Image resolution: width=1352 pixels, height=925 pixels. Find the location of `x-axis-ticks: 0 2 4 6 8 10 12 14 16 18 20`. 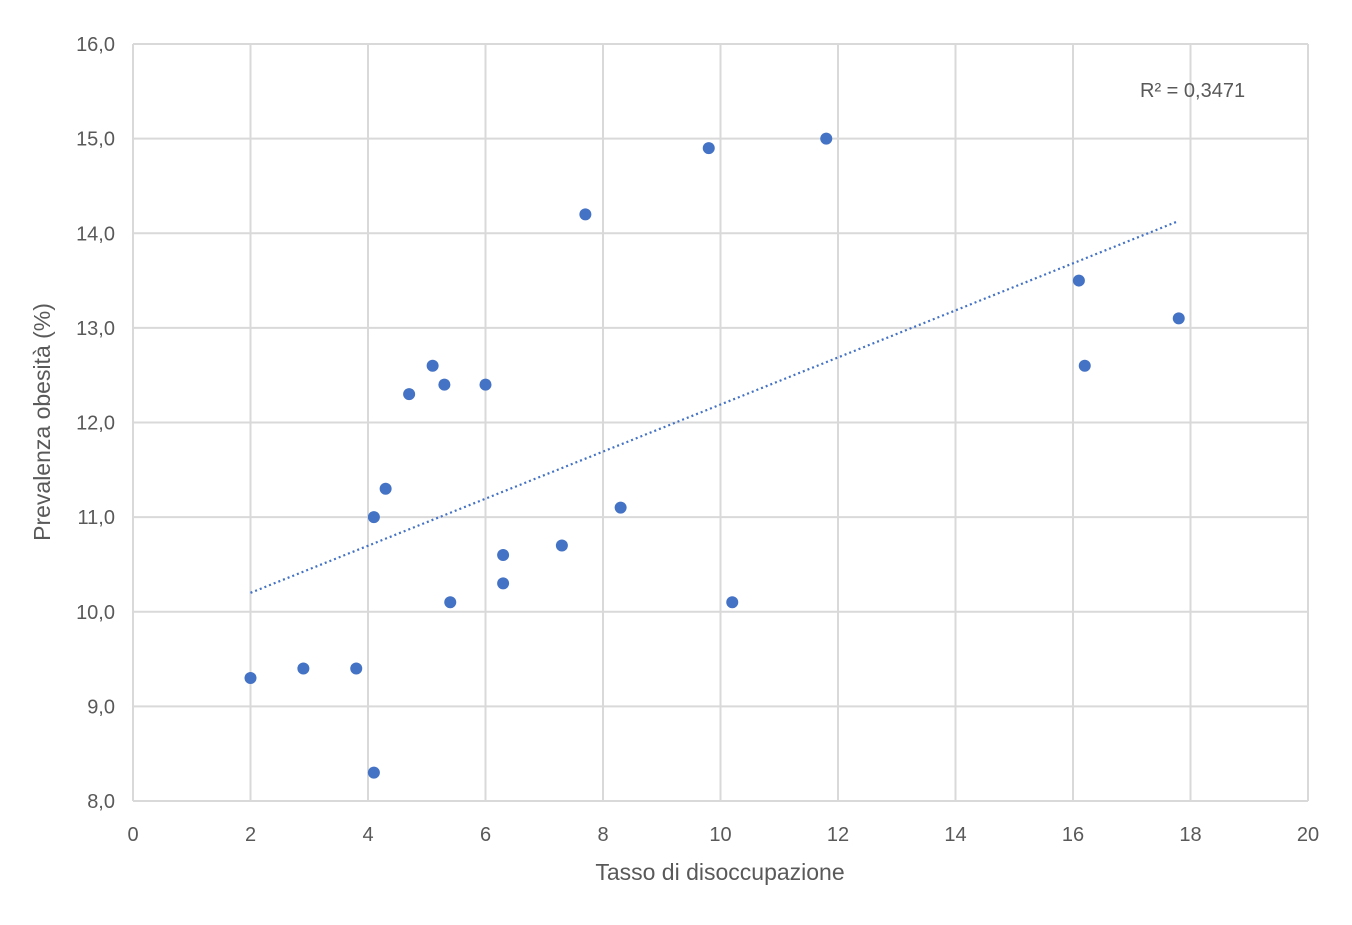

x-axis-ticks: 0 2 4 6 8 10 12 14 16 18 20 is located at coordinates (723, 835).